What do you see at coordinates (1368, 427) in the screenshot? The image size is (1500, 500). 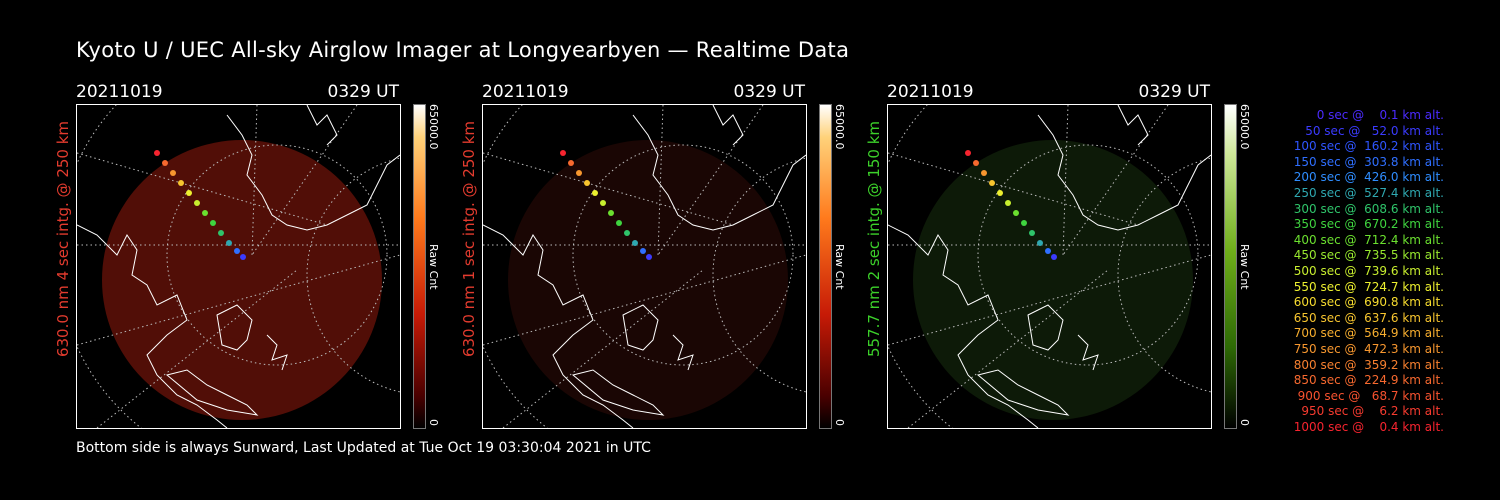 I see `legend-row: 1000 sec @ 0.4 km alt.` at bounding box center [1368, 427].